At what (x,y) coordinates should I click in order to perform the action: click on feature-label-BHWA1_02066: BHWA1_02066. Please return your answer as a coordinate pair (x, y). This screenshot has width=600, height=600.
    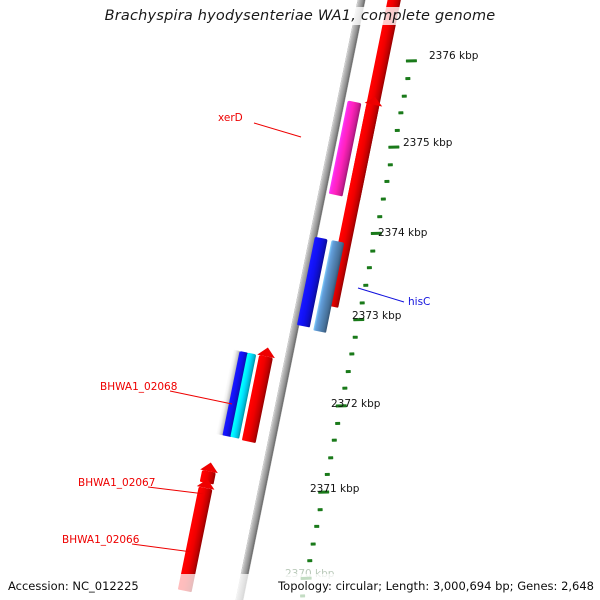
    Looking at the image, I should click on (101, 540).